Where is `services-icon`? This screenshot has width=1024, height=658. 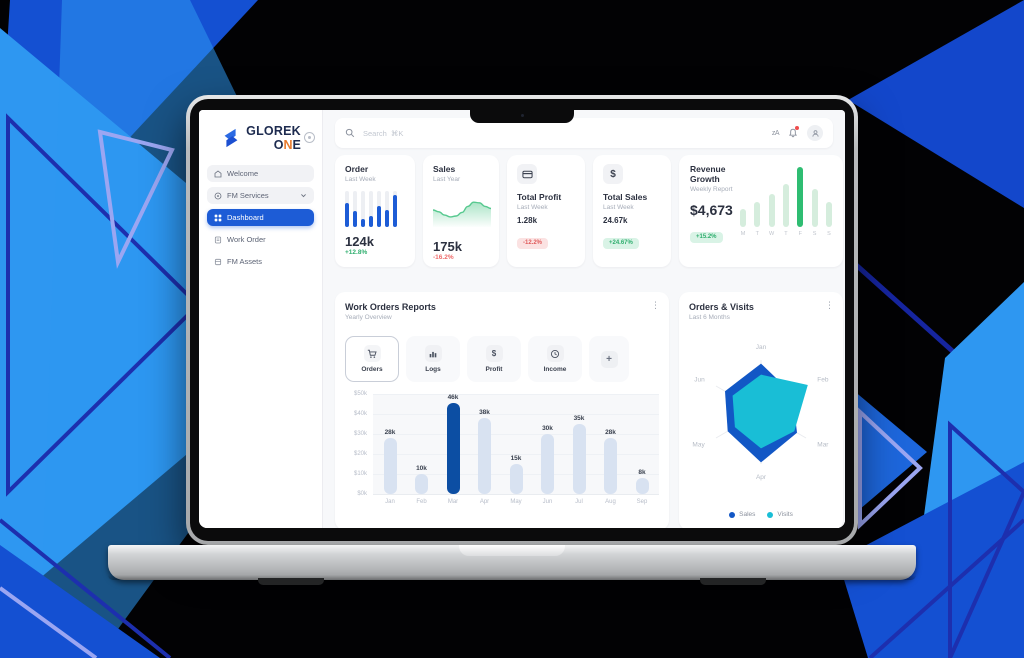
services-icon is located at coordinates (218, 195).